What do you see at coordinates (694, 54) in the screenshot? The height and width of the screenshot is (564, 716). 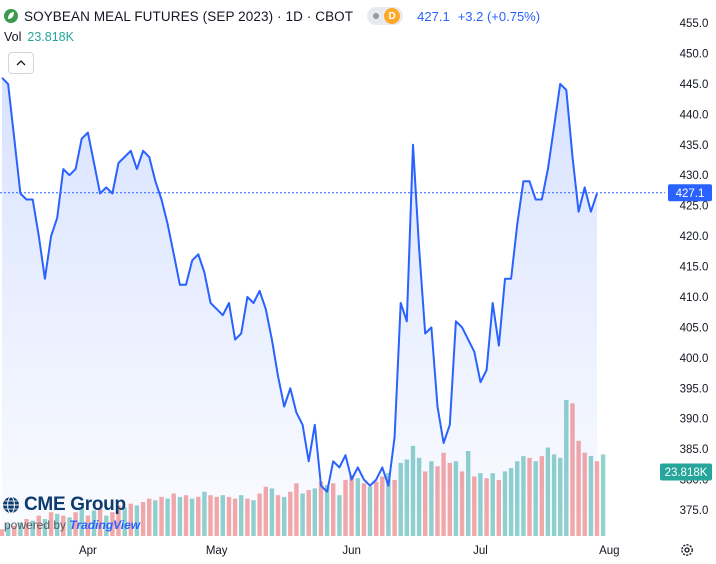 I see `y-axis-tick-label: 450.0` at bounding box center [694, 54].